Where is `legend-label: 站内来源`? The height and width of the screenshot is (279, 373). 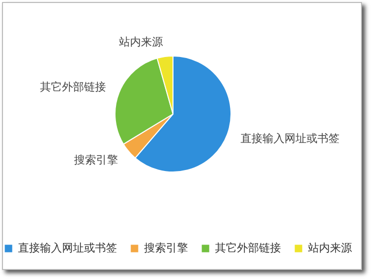
legend-label: 站内来源 is located at coordinates (330, 248).